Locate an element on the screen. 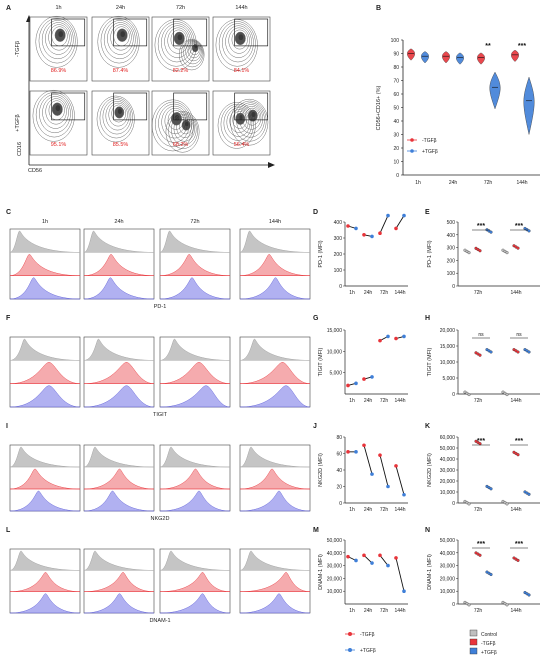  gate-percent: 85.5% is located at coordinates (121, 145).